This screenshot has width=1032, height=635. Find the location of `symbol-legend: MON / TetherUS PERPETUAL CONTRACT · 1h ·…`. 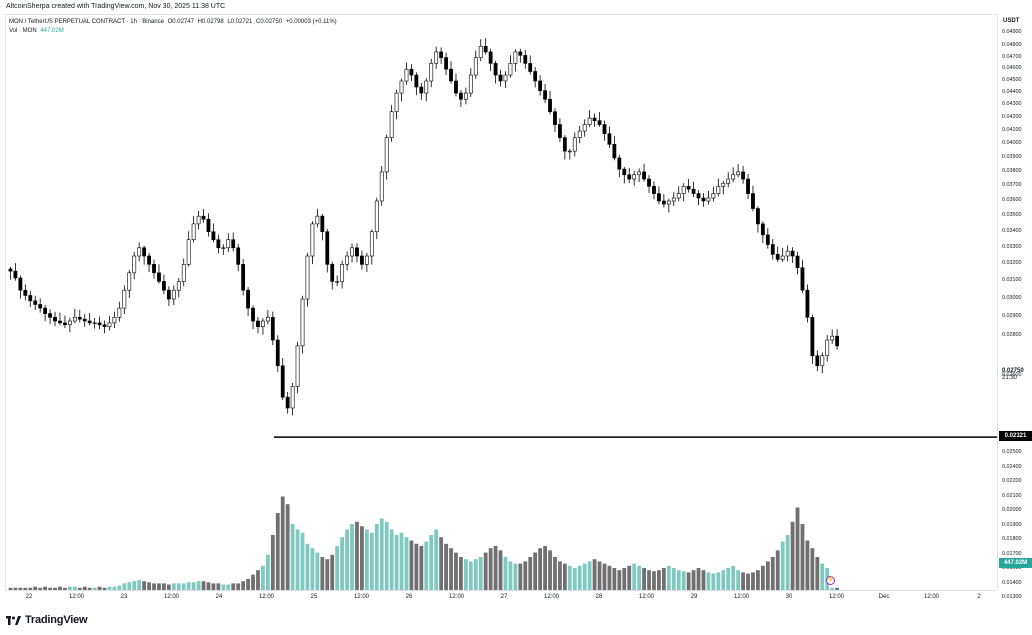

symbol-legend: MON / TetherUS PERPETUAL CONTRACT · 1h ·… is located at coordinates (174, 22).